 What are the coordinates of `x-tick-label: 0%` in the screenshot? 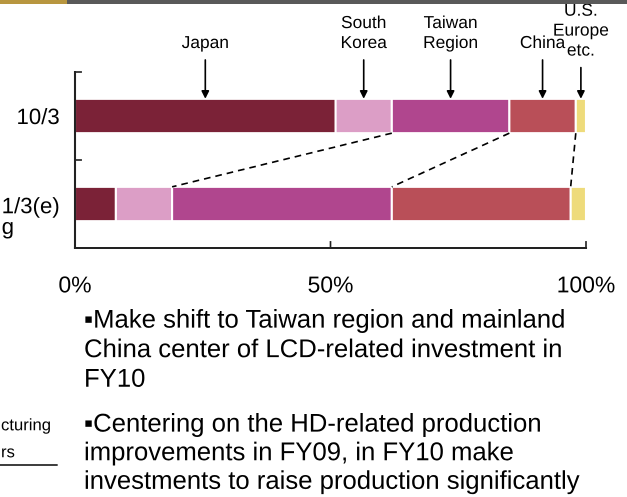 It's located at (75, 284).